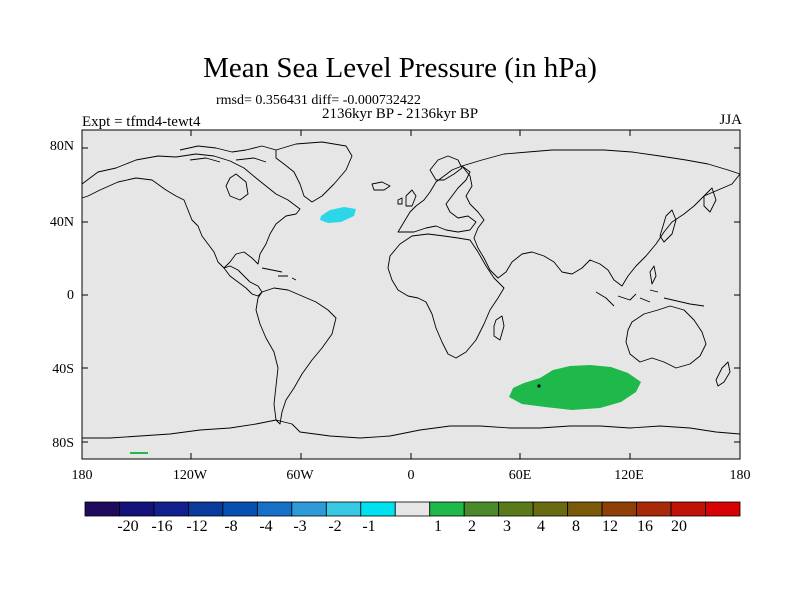 This screenshot has height=600, width=800. I want to click on positive-anomaly-small-patch, so click(139, 453).